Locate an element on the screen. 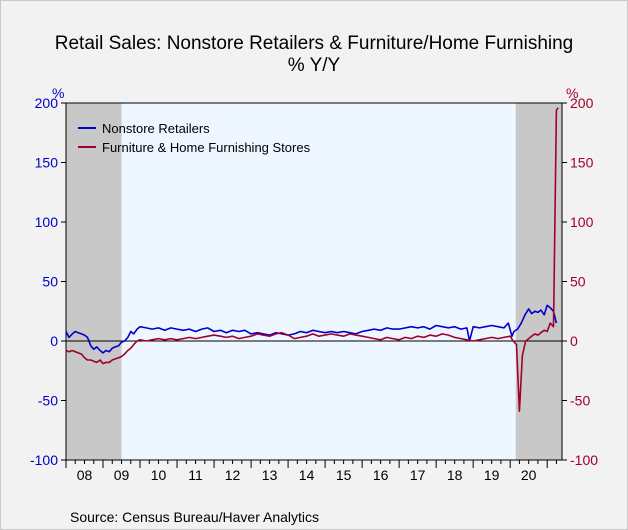 The width and height of the screenshot is (628, 530). x-tick-label: 17 is located at coordinates (418, 475).